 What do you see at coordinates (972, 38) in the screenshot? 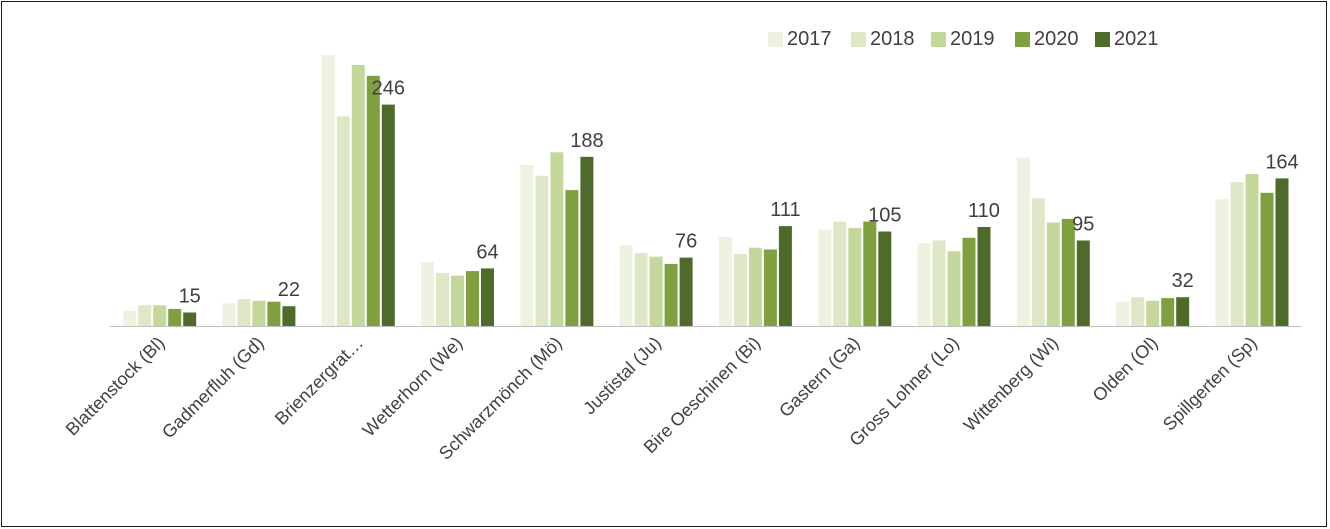
I see `legend-label: 2019` at bounding box center [972, 38].